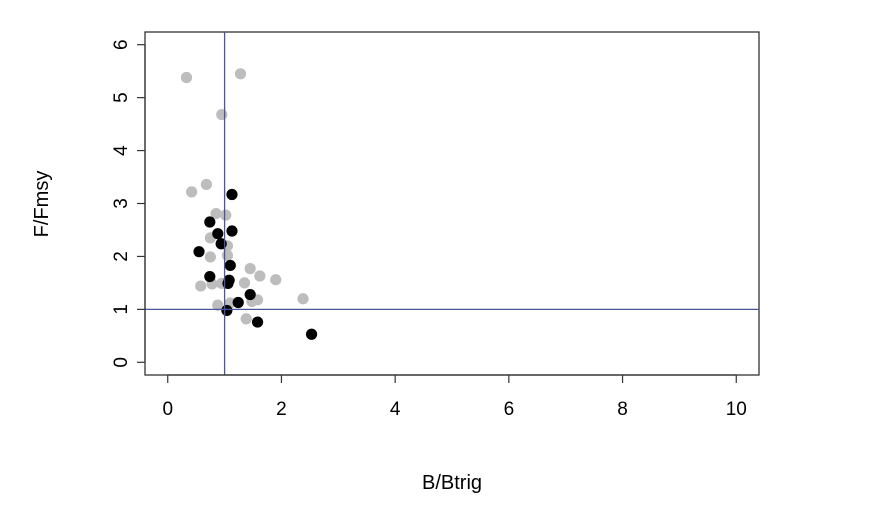  Describe the element at coordinates (121, 256) in the screenshot. I see `y-tick-label: 2` at that location.